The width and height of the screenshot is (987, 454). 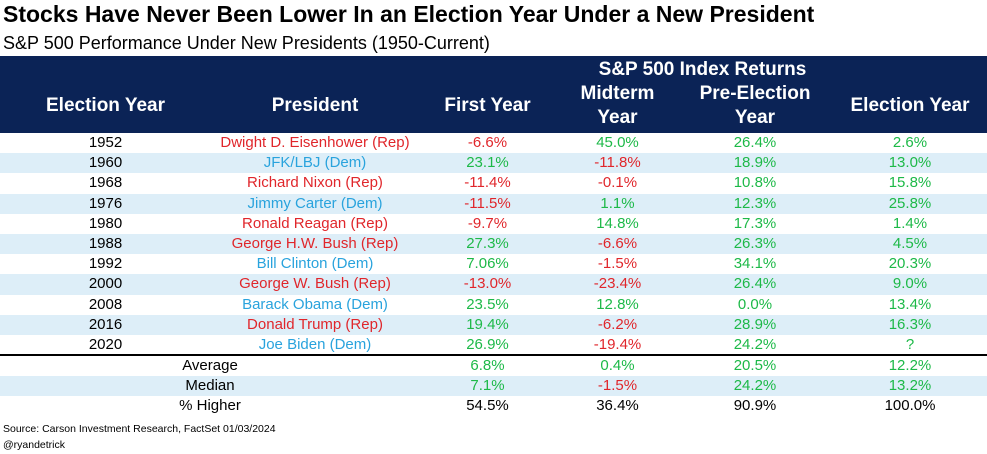 What do you see at coordinates (105, 304) in the screenshot?
I see `election-year-cell: 2008` at bounding box center [105, 304].